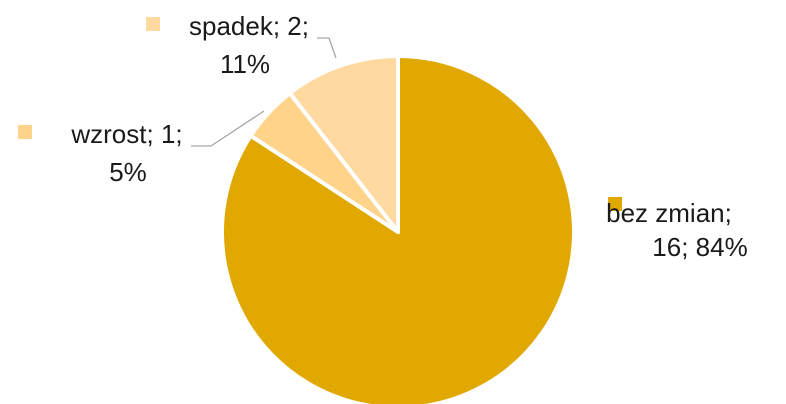  I want to click on data-label-spadek-line-2: 11%, so click(245, 64).